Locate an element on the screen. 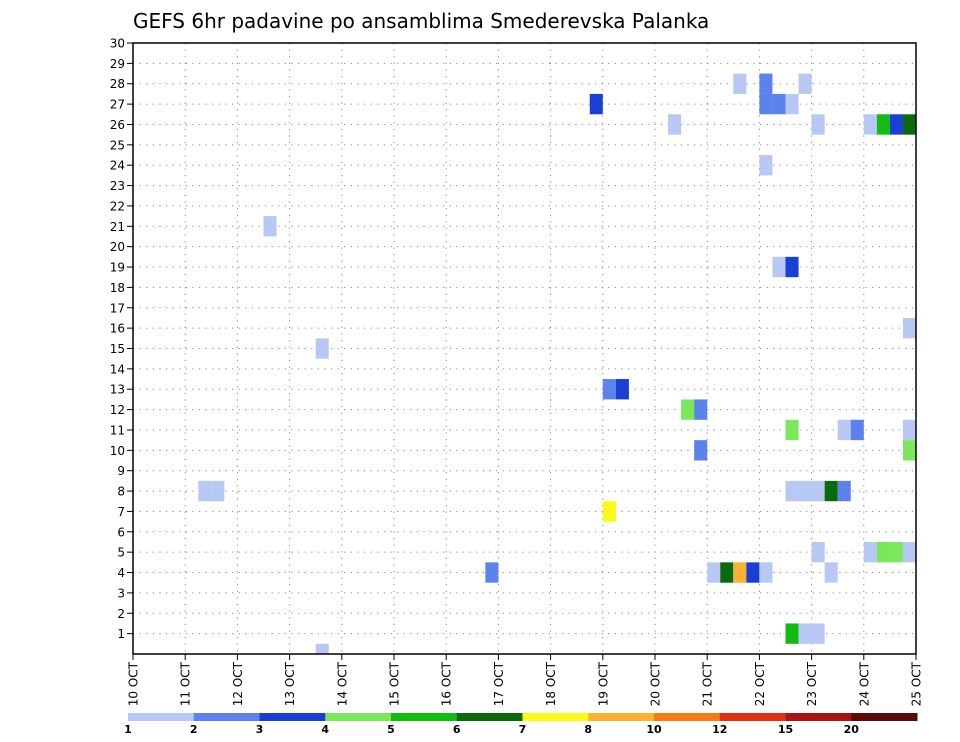 The width and height of the screenshot is (960, 742). y-tick-label: 22 is located at coordinates (117, 206).